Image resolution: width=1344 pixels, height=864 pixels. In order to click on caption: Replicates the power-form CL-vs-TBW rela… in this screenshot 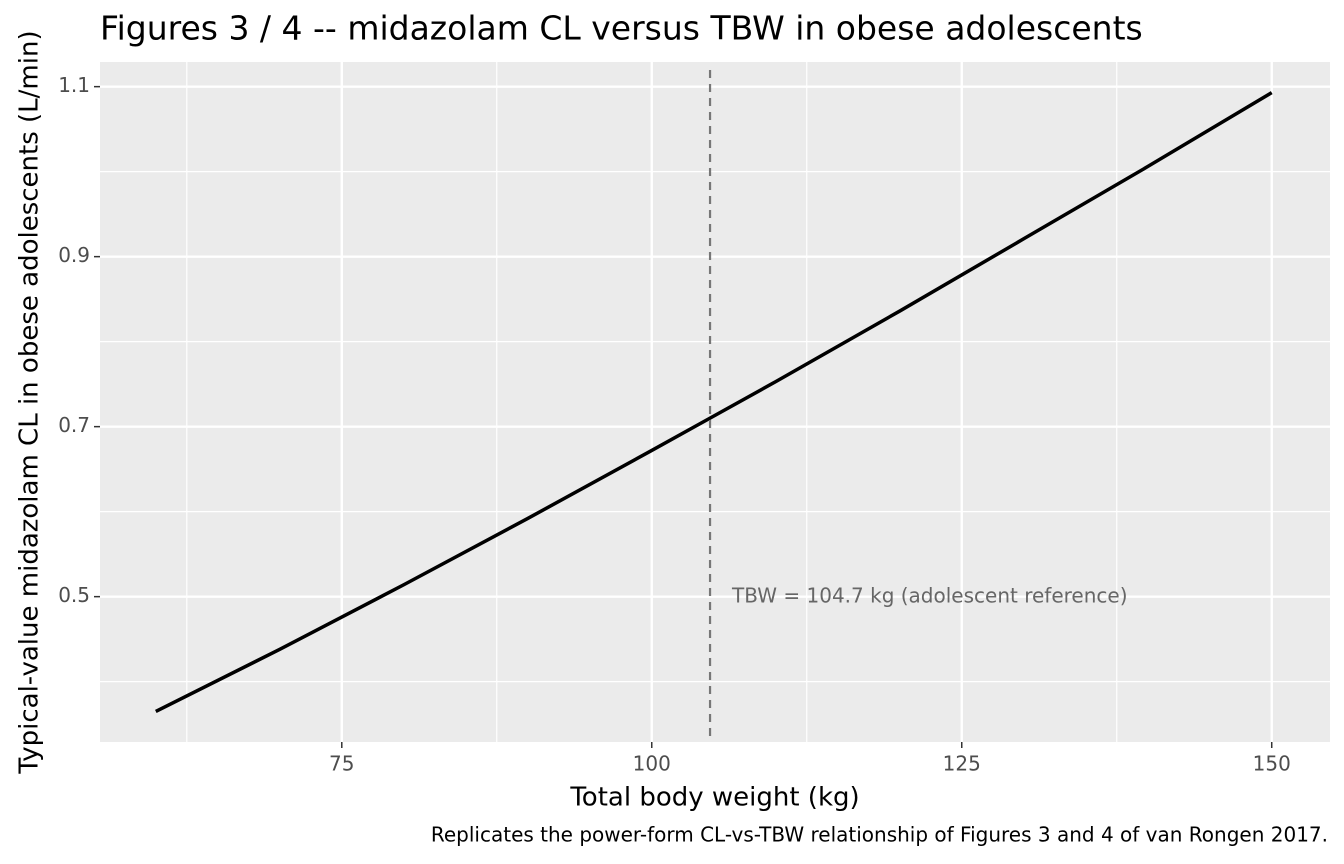, I will do `click(879, 835)`.